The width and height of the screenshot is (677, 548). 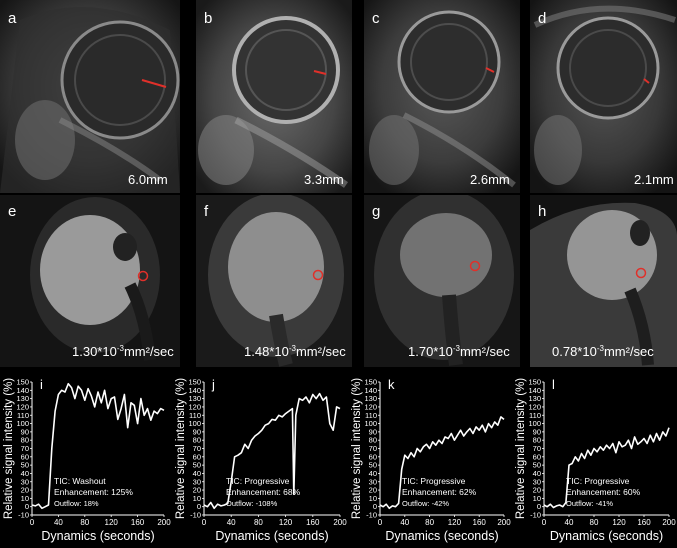 What do you see at coordinates (80, 481) in the screenshot?
I see `annotation-text: TIC: Washout` at bounding box center [80, 481].